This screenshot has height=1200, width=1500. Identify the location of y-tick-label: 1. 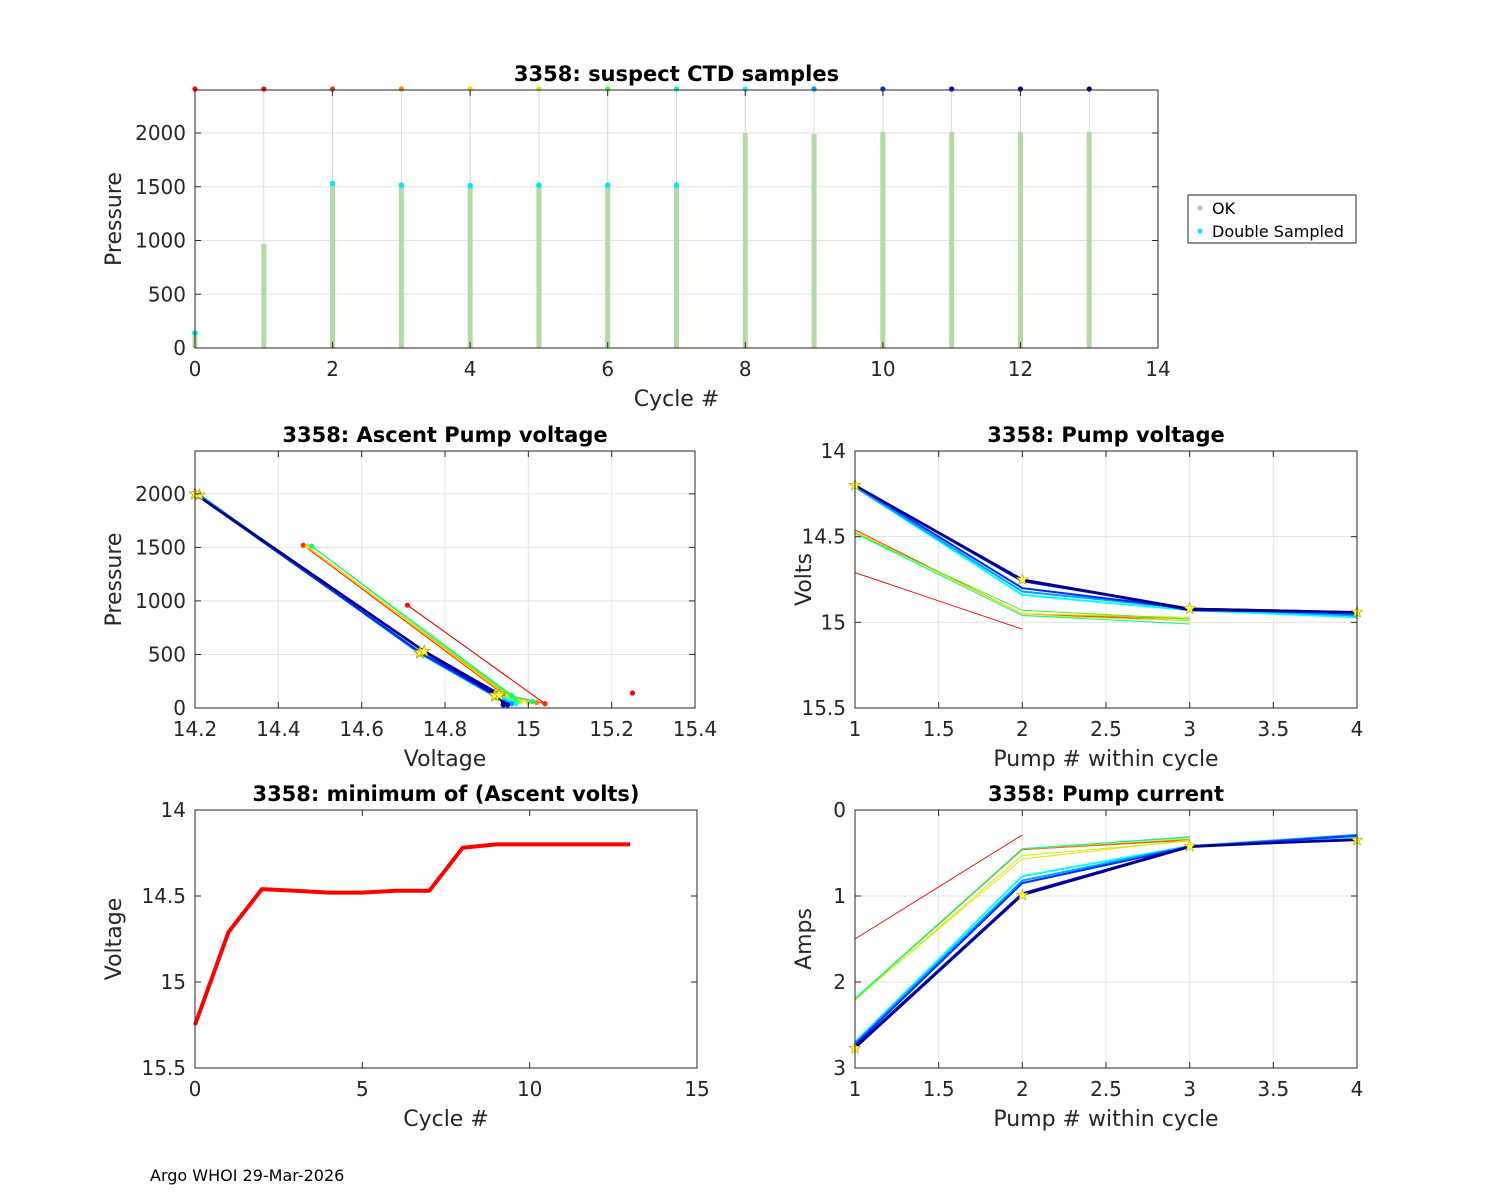
(839, 896).